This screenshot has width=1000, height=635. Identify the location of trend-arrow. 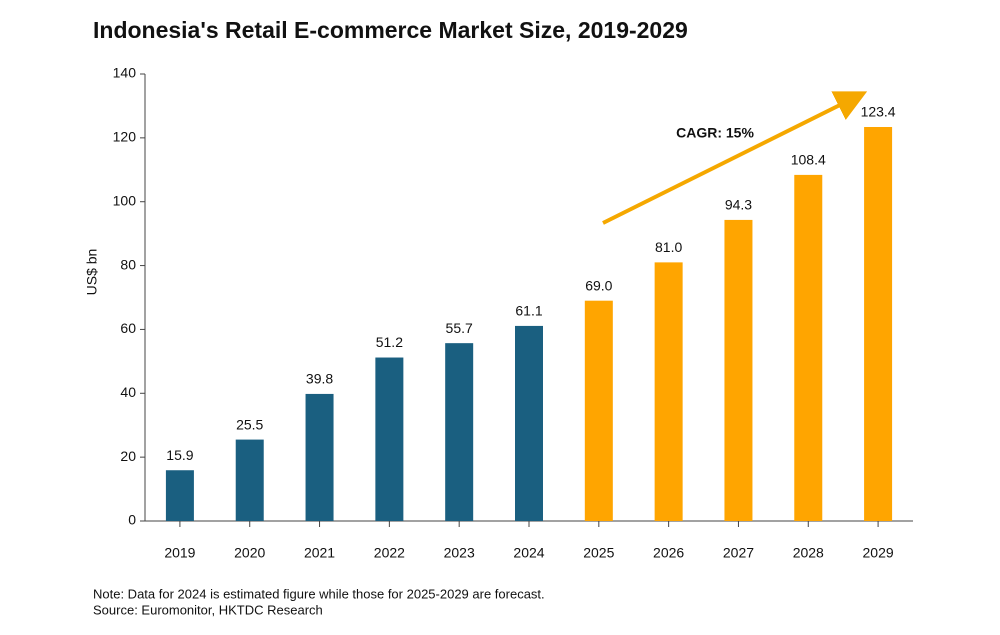
(735, 158).